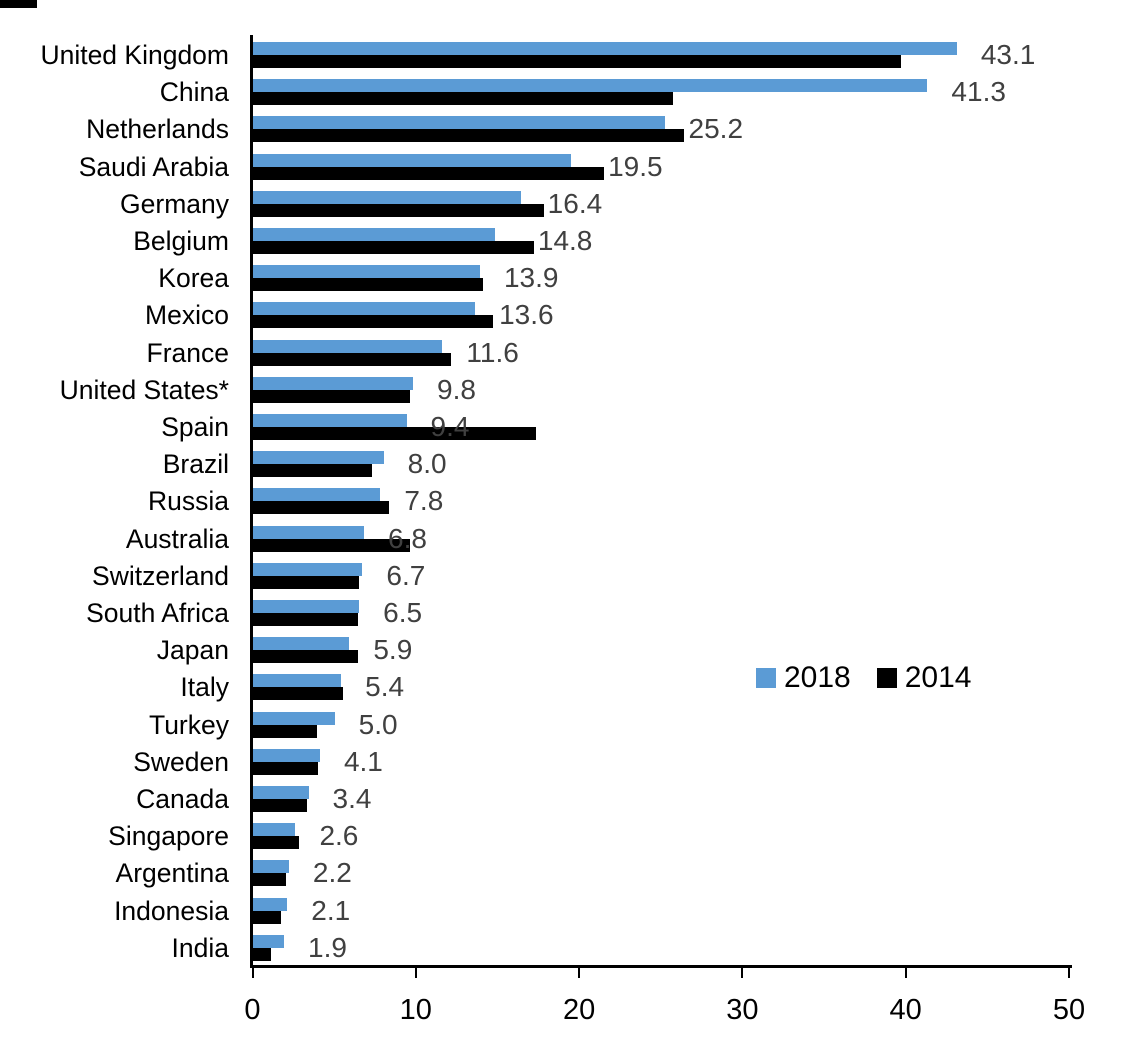  I want to click on data-label-china: 41.3, so click(978, 92).